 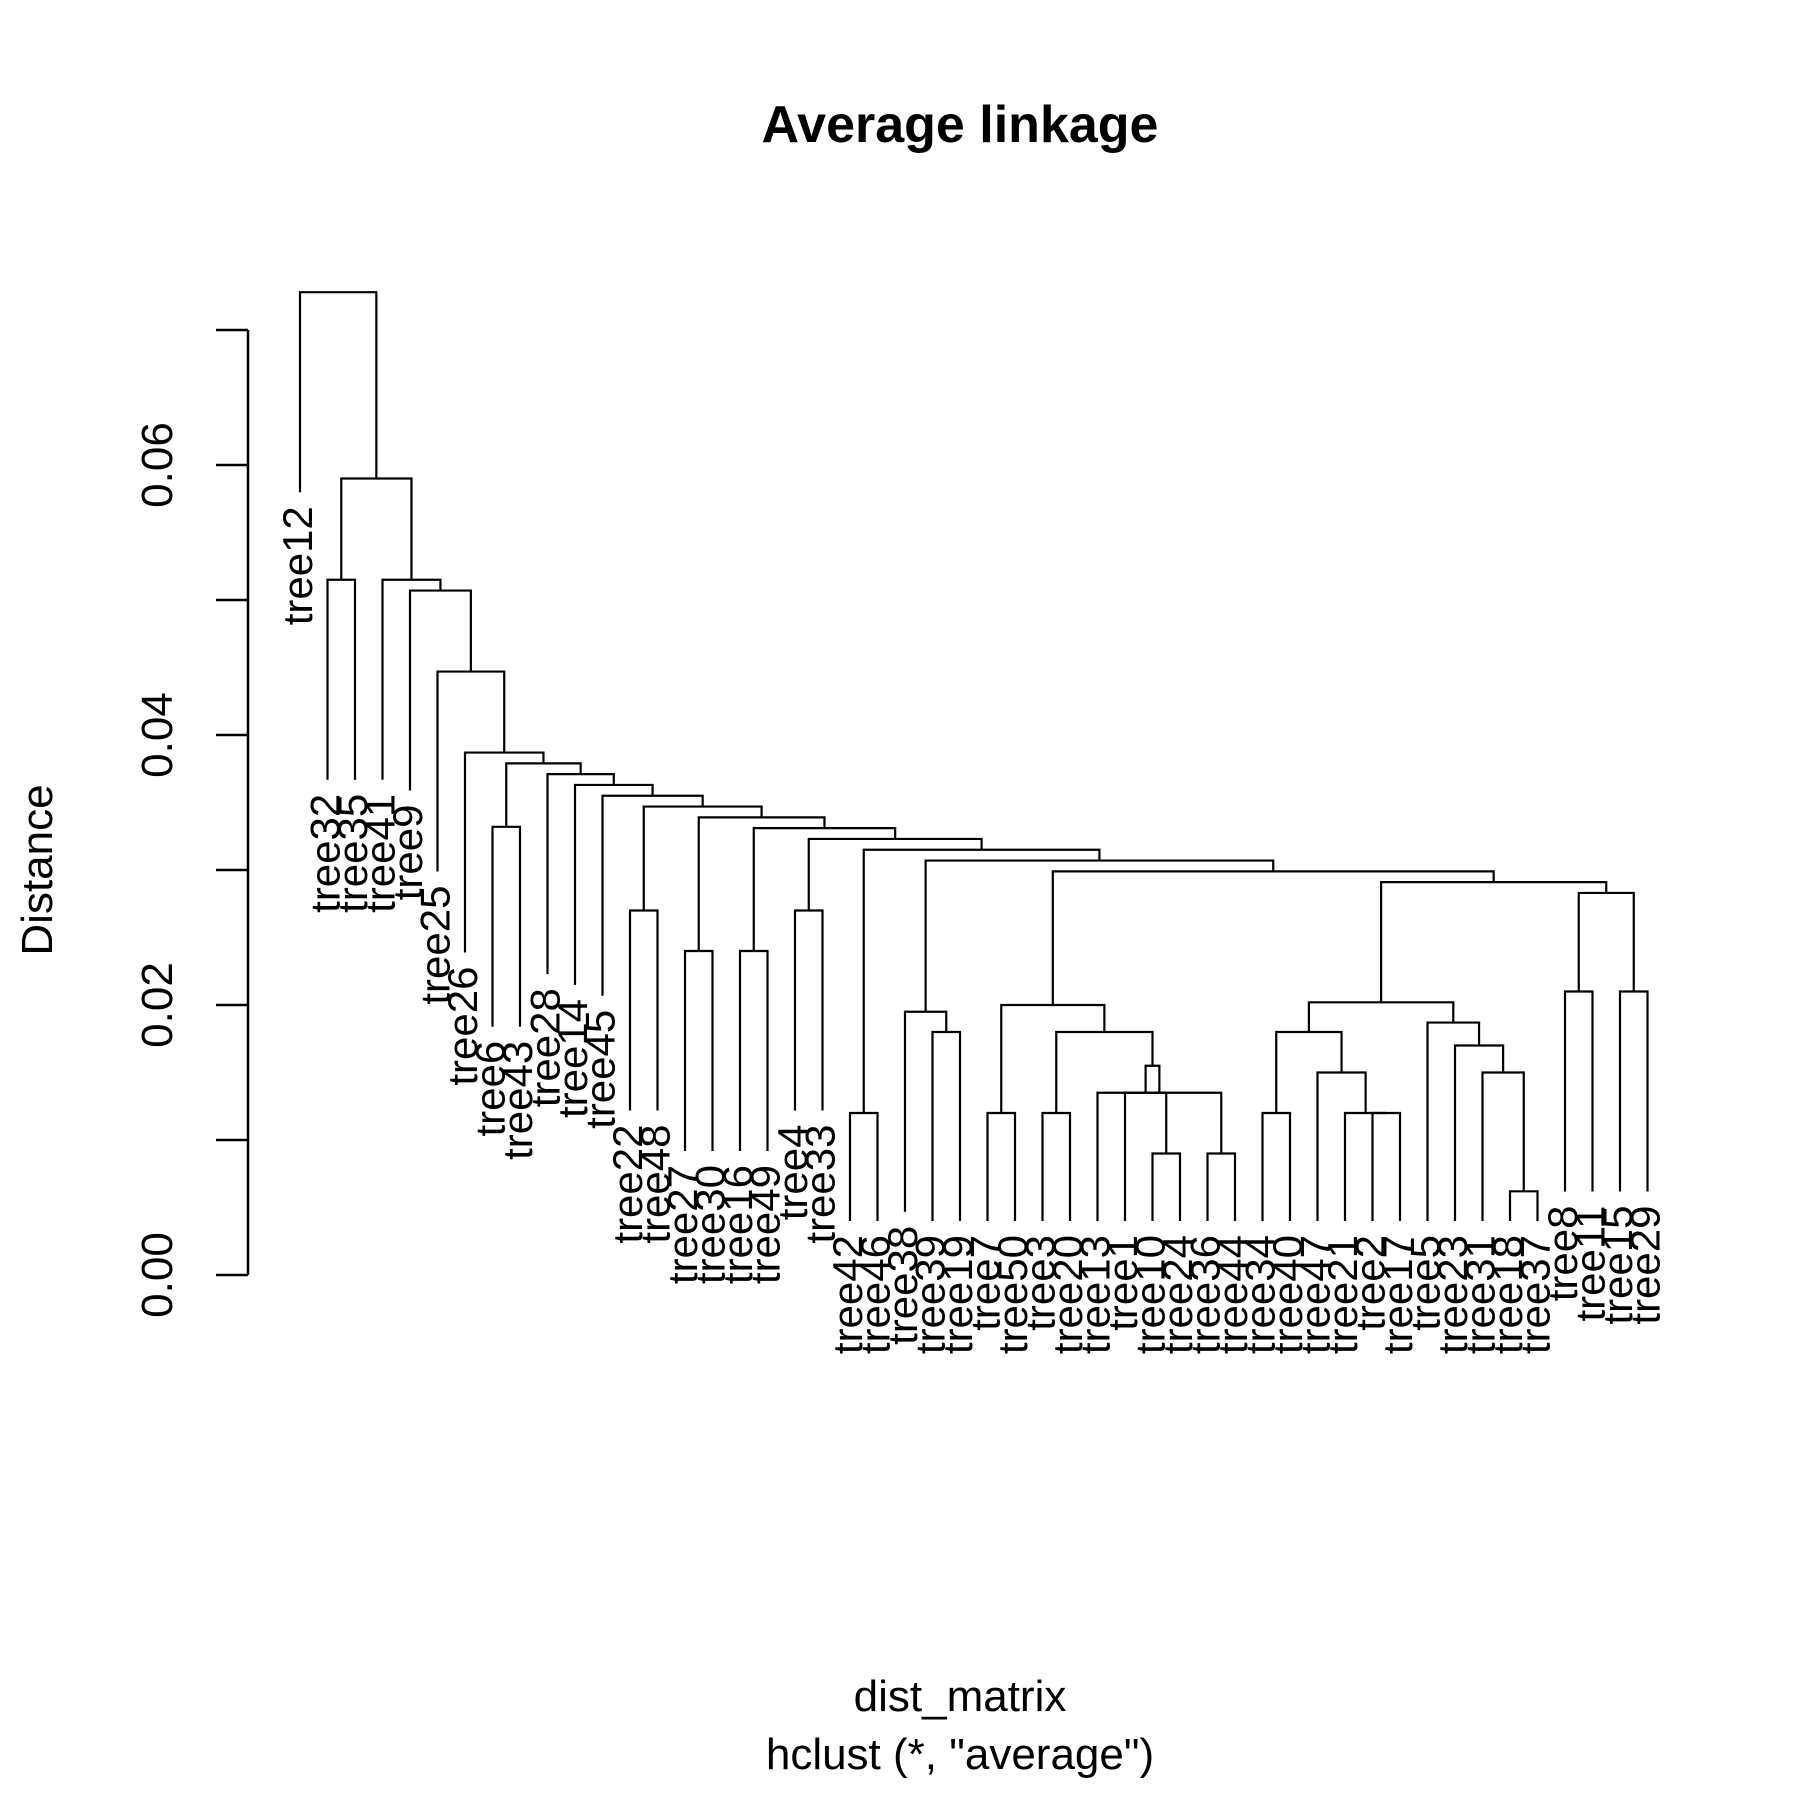 What do you see at coordinates (985, 1283) in the screenshot?
I see `leaf-label-tree7: tree7` at bounding box center [985, 1283].